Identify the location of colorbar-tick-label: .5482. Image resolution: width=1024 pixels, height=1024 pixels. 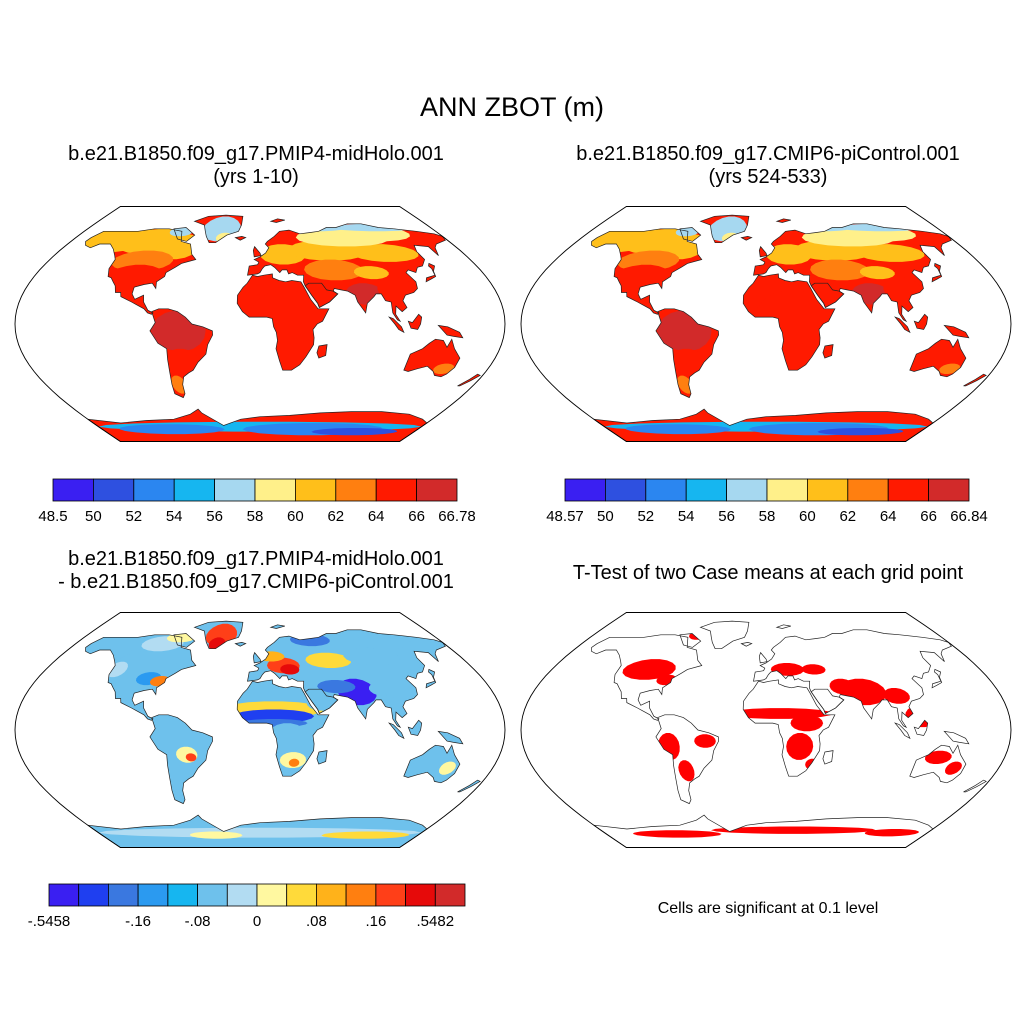
(436, 921).